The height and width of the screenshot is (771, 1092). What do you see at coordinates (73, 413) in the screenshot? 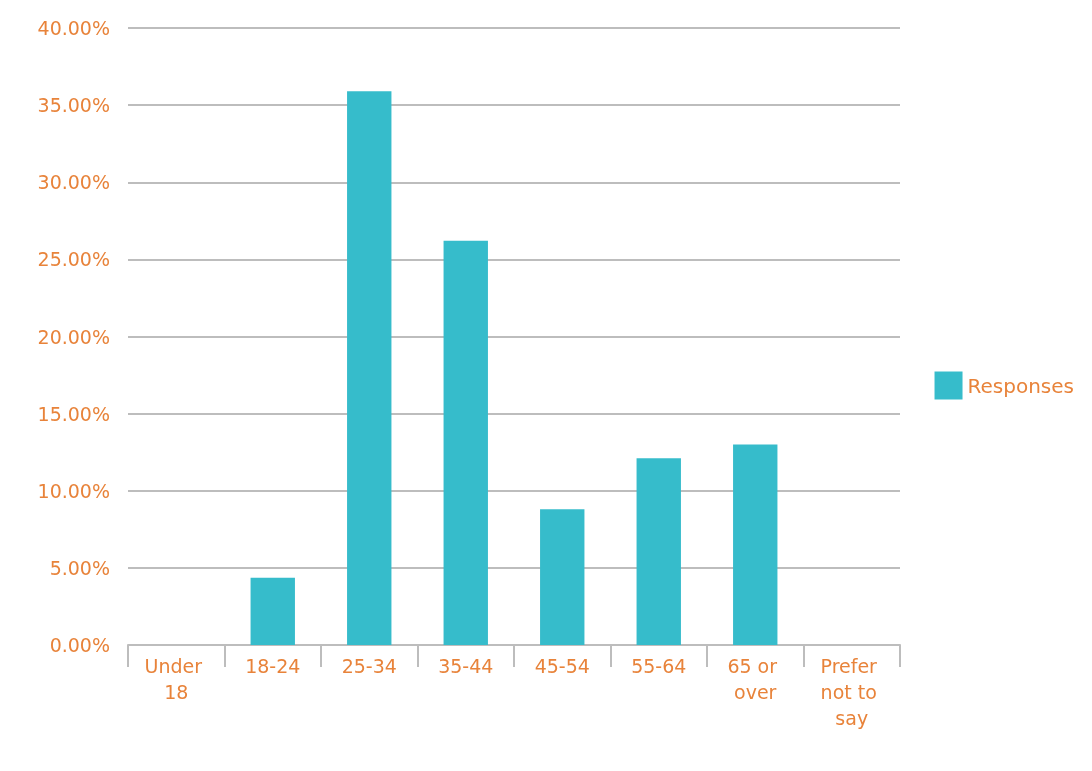
I see `y-tick-label: 15.00%` at bounding box center [73, 413].